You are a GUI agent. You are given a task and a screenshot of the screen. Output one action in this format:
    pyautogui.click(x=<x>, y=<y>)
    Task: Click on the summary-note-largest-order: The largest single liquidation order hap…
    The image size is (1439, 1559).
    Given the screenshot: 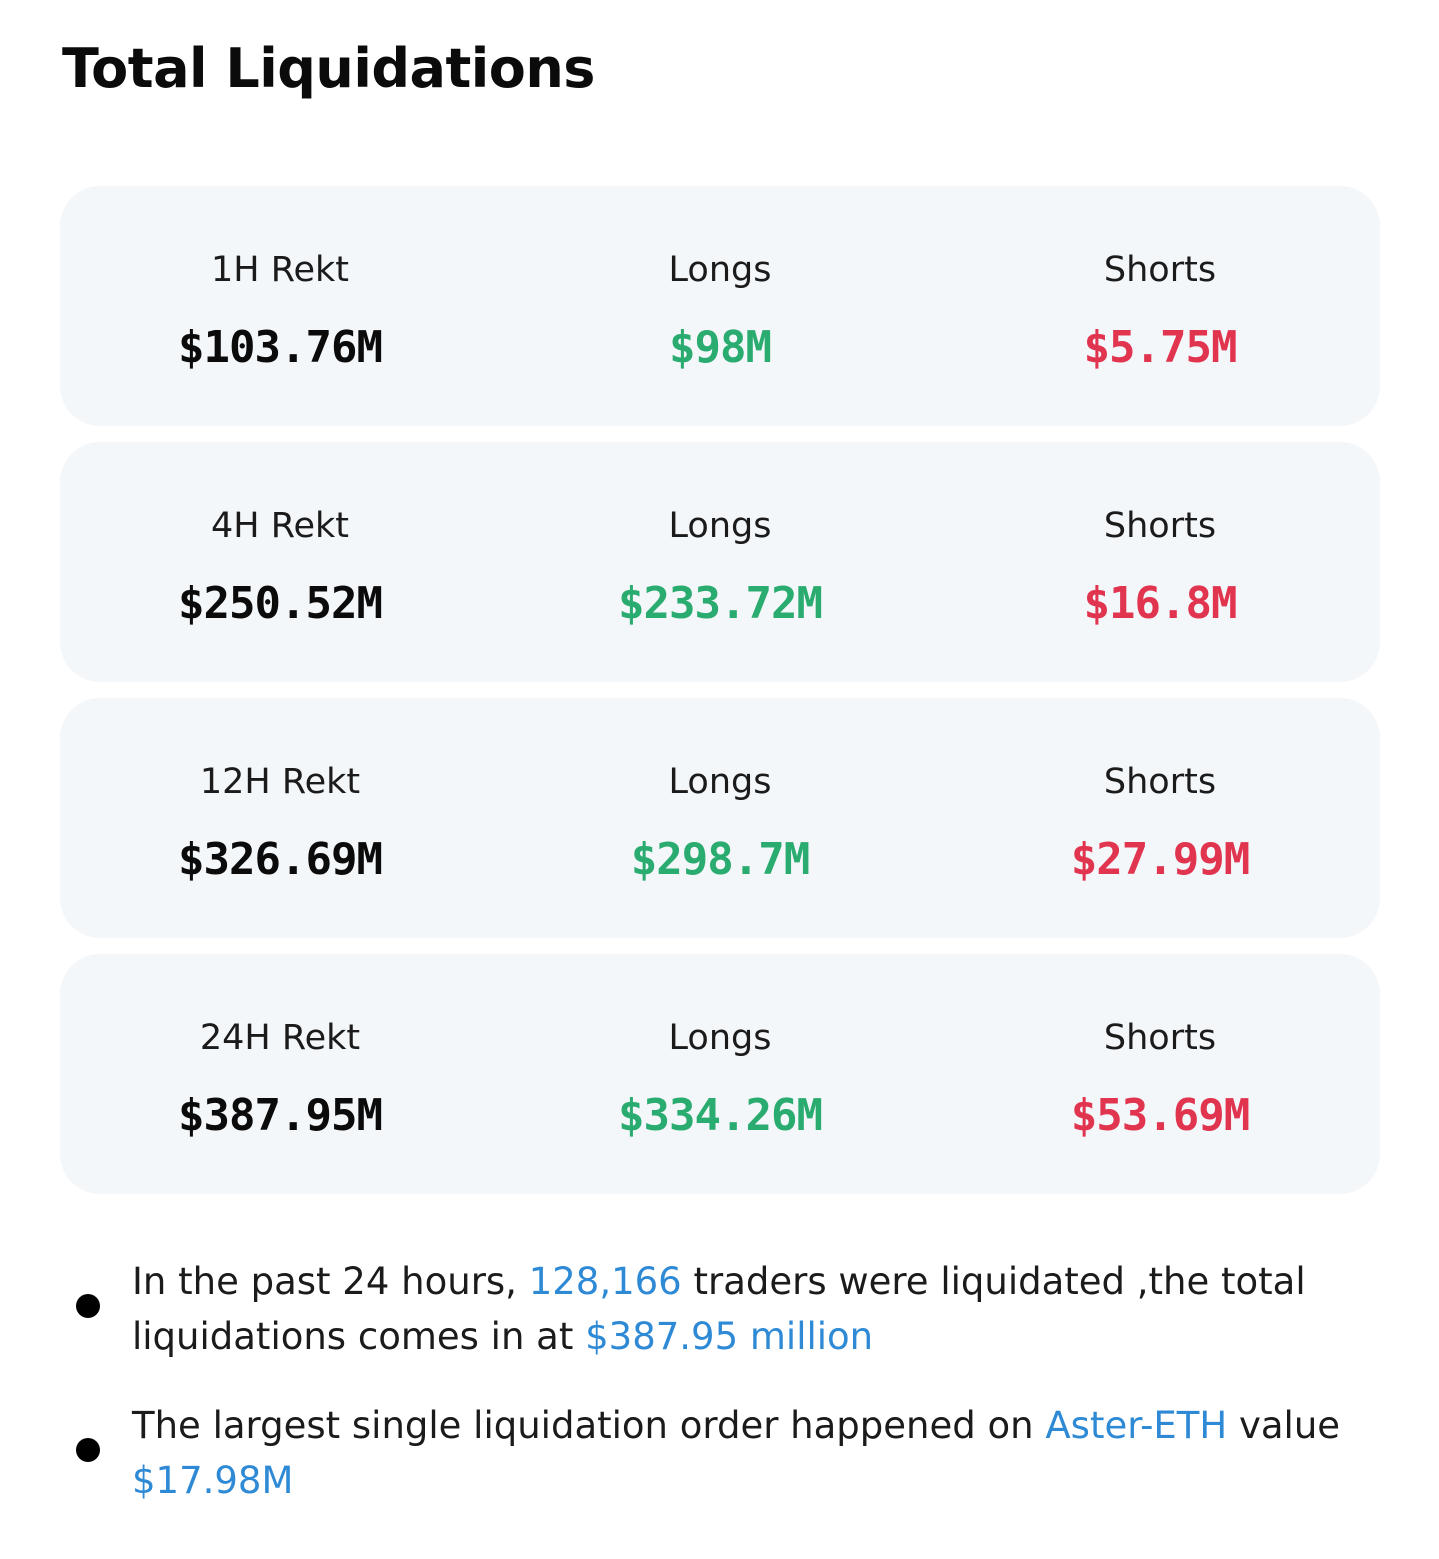 What is the action you would take?
    pyautogui.click(x=727, y=1453)
    